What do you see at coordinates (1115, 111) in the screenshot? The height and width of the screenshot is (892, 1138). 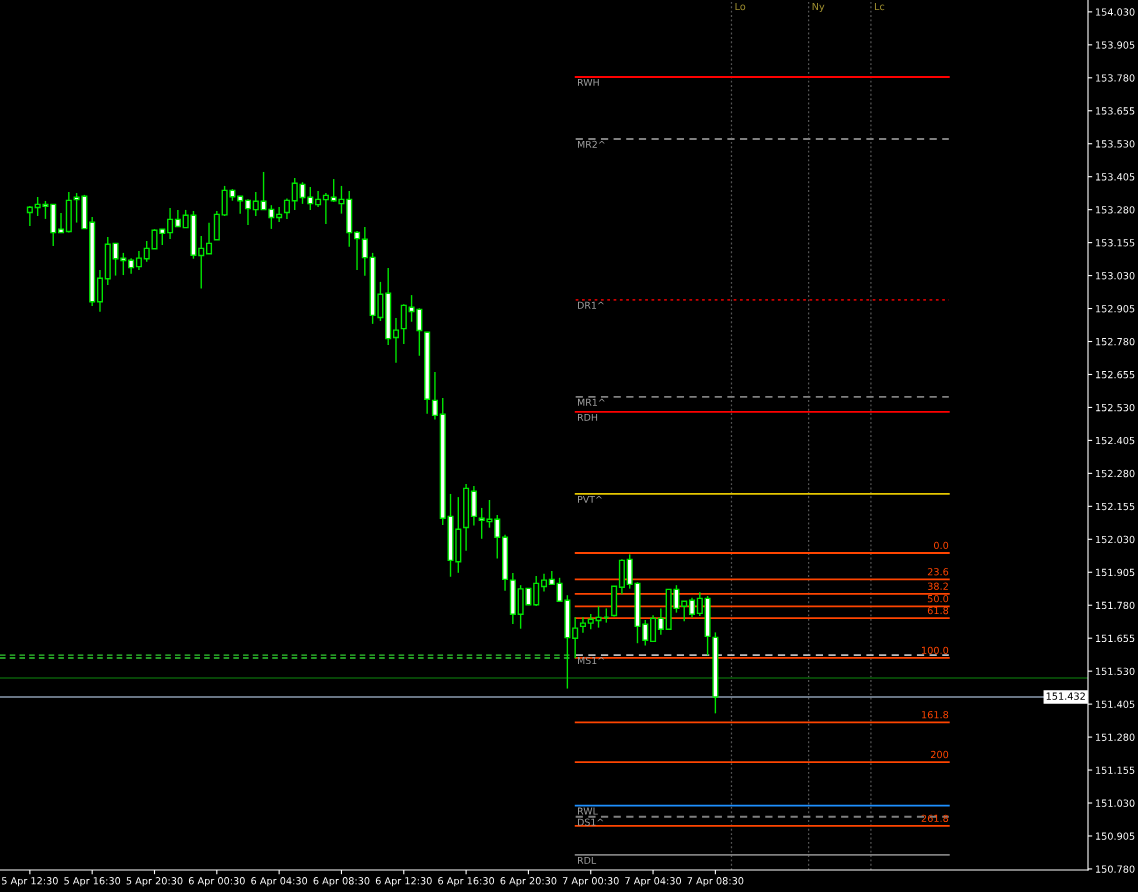 I see `y-tick-label: 153.655` at bounding box center [1115, 111].